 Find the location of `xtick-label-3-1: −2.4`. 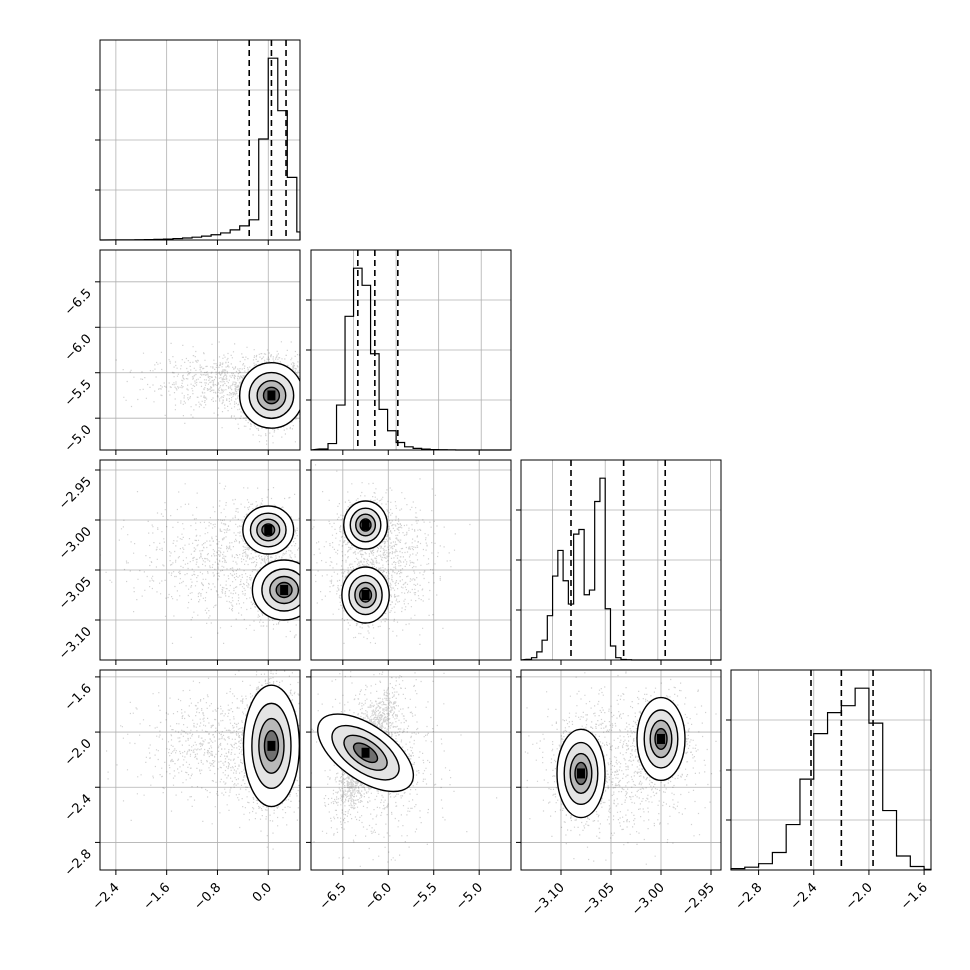

xtick-label-3-1: −2.4 is located at coordinates (804, 896).